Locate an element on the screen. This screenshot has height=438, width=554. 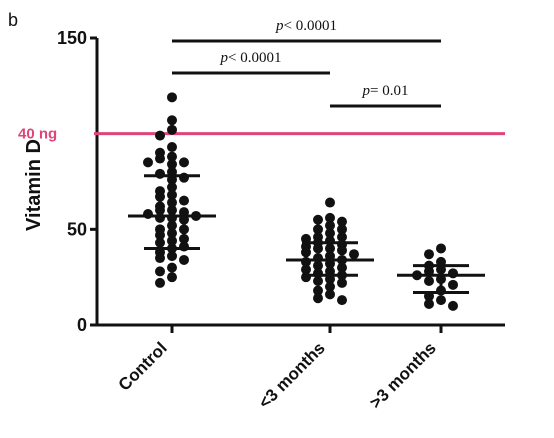
panel-label: b is located at coordinates (13, 20).